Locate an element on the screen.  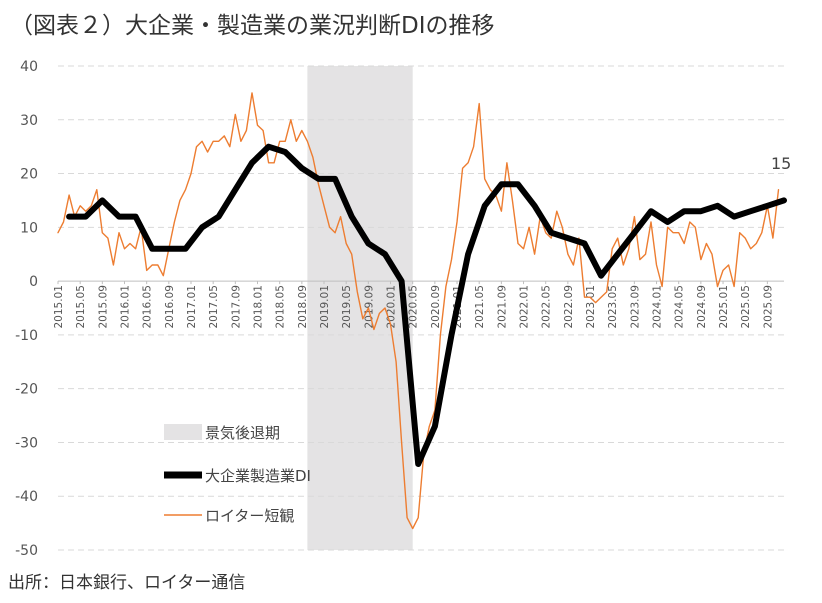
legend-label-reuters: ロイター短観 is located at coordinates (249, 516).